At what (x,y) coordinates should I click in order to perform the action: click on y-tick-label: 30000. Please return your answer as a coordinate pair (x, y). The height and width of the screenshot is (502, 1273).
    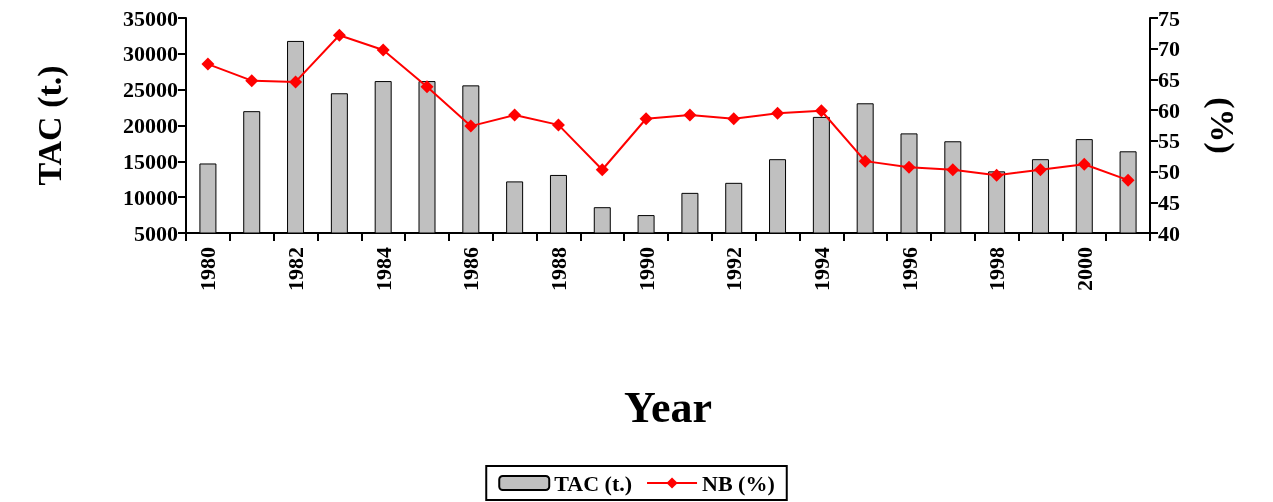
    Looking at the image, I should click on (150, 54).